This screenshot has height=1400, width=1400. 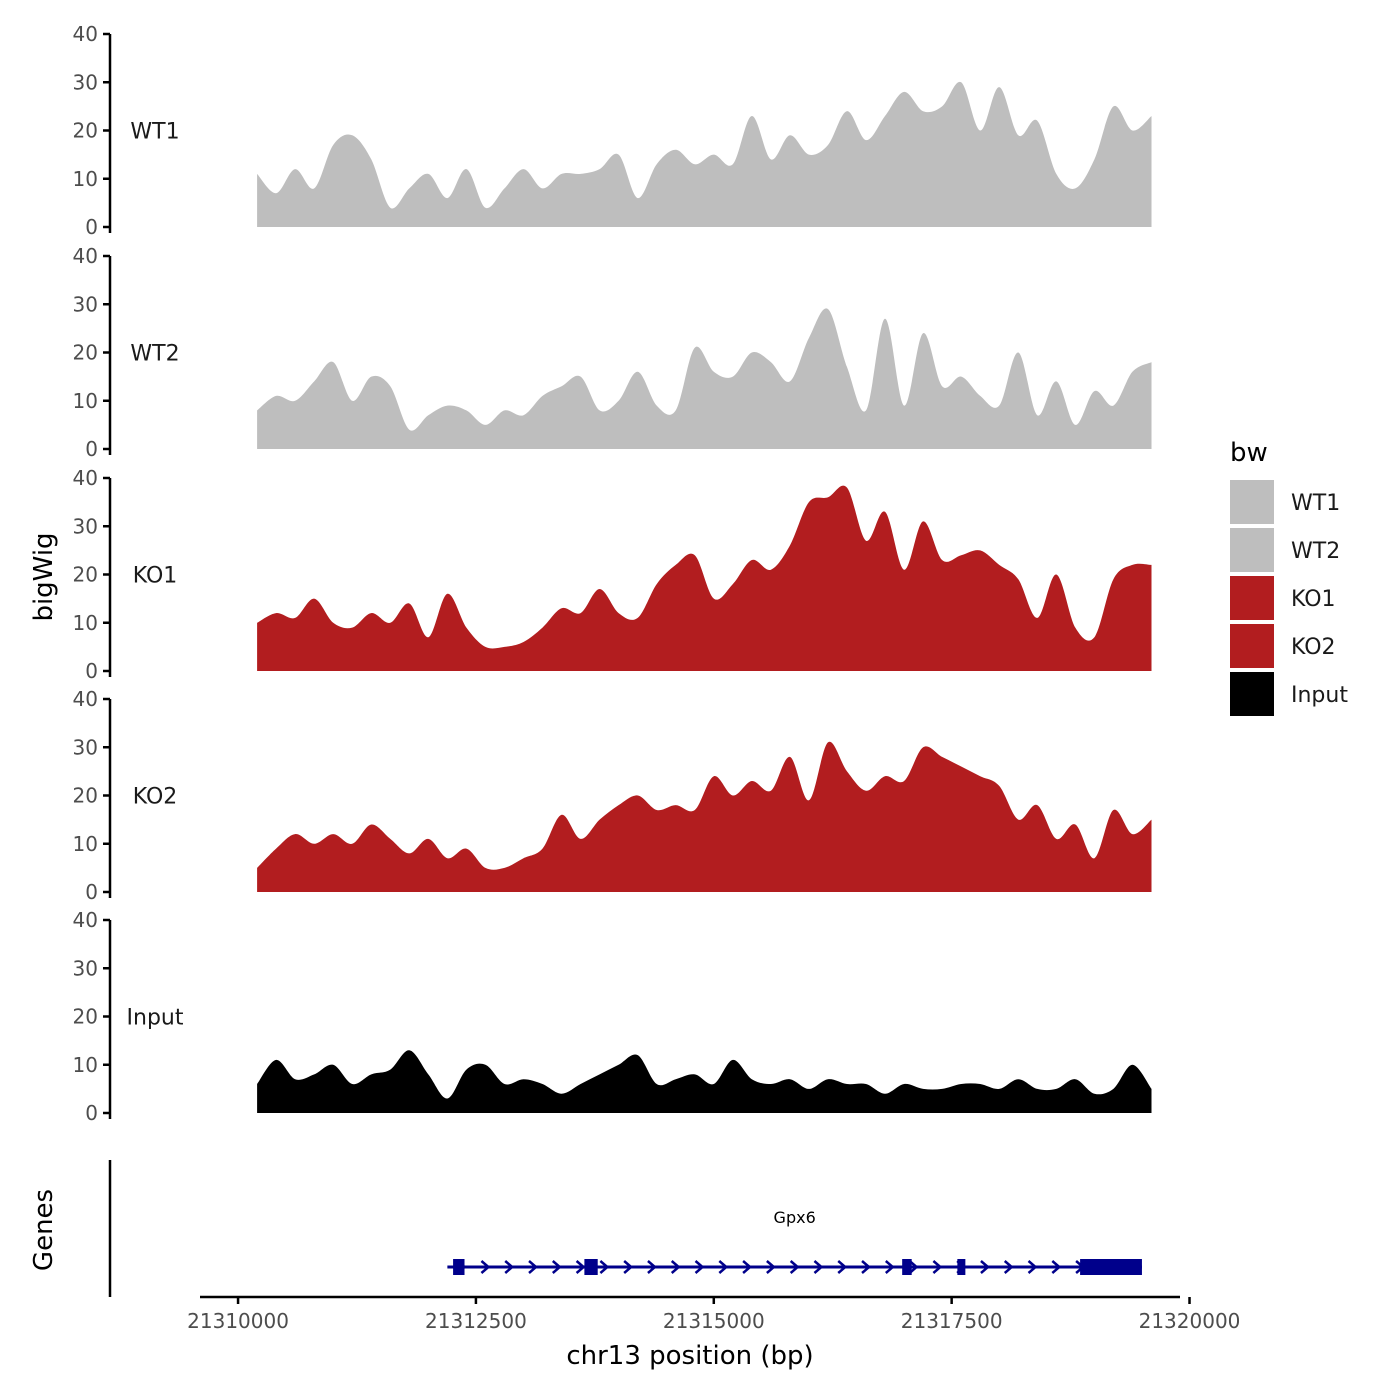 I want to click on legend-swatch-input, so click(x=1252, y=694).